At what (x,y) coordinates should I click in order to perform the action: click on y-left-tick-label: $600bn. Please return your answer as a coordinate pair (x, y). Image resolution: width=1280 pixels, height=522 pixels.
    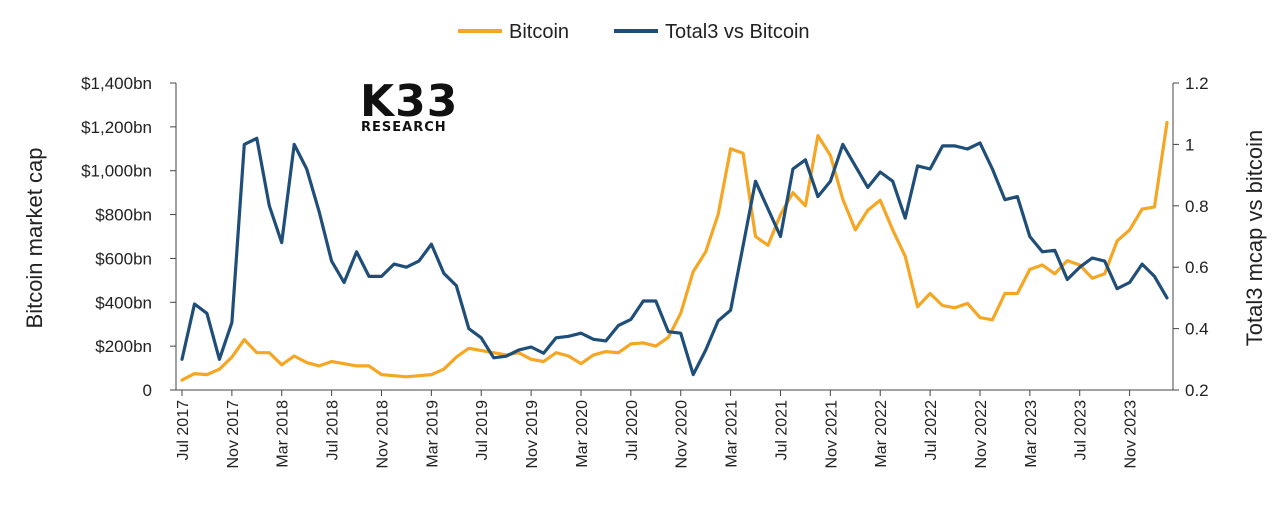
    Looking at the image, I should click on (123, 258).